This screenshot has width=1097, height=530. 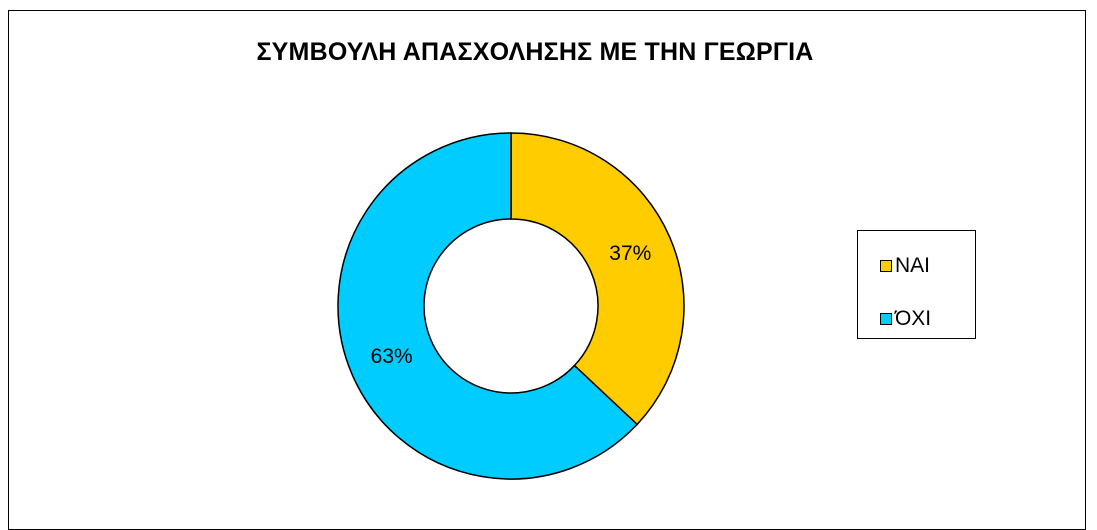 I want to click on legend-label-ochi: ΌΧΙ, so click(x=913, y=318).